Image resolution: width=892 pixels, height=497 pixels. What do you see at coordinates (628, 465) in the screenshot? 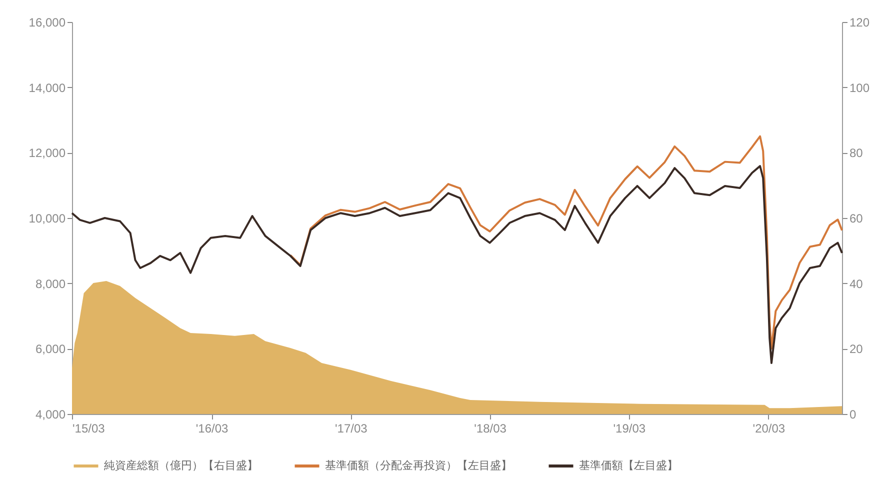
I see `legend-label: 基準価額【左目盛】` at bounding box center [628, 465].